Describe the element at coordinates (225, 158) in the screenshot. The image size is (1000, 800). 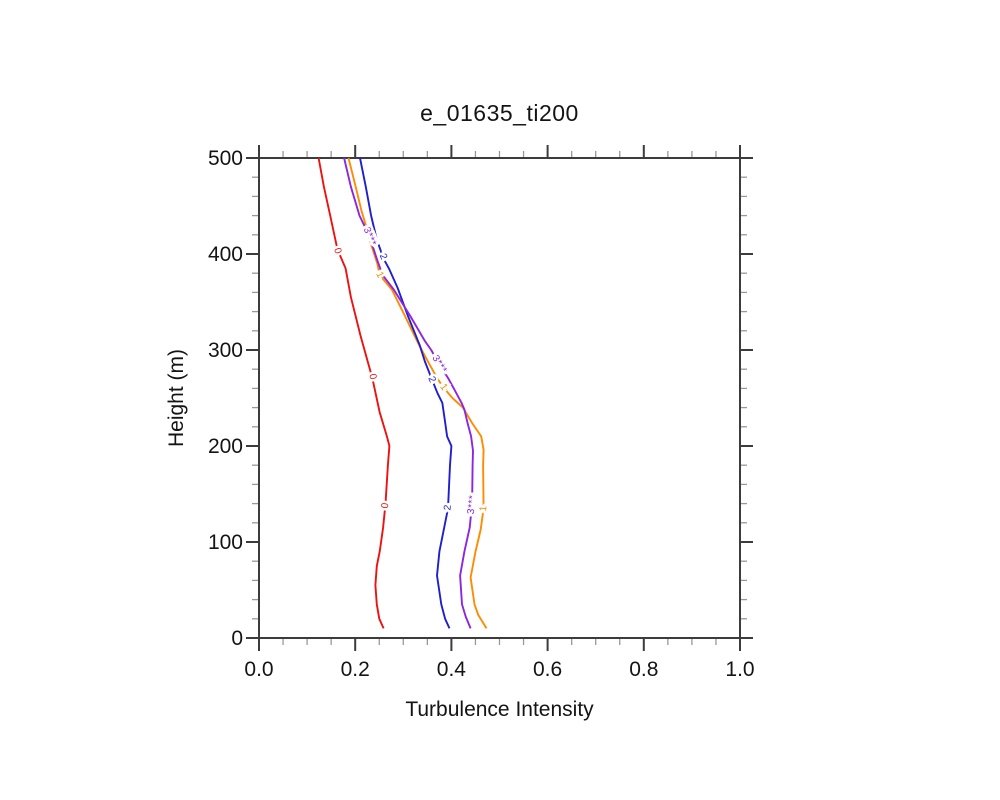
I see `y-tick-label: 500` at that location.